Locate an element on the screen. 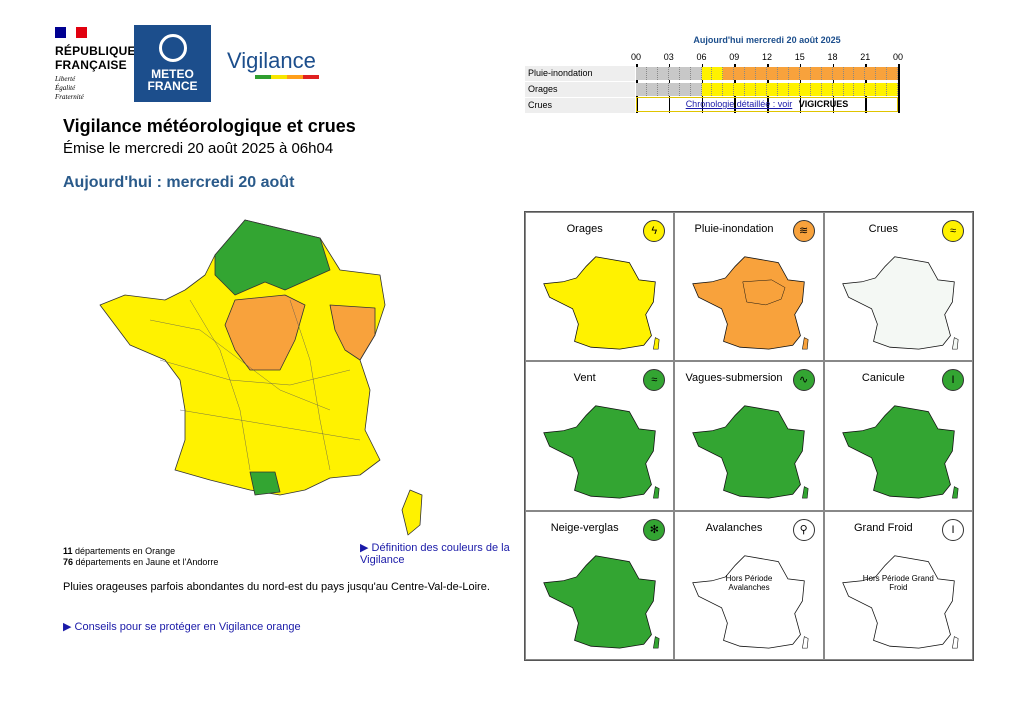 The image size is (1024, 724). timeline-row-label: Crues is located at coordinates (580, 105).